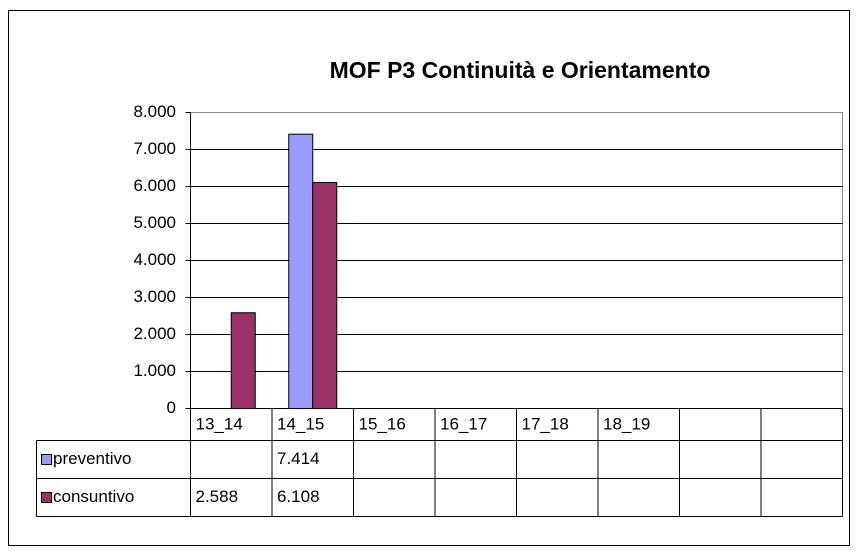 This screenshot has width=858, height=554. I want to click on x-tick-label: 14_15, so click(300, 423).